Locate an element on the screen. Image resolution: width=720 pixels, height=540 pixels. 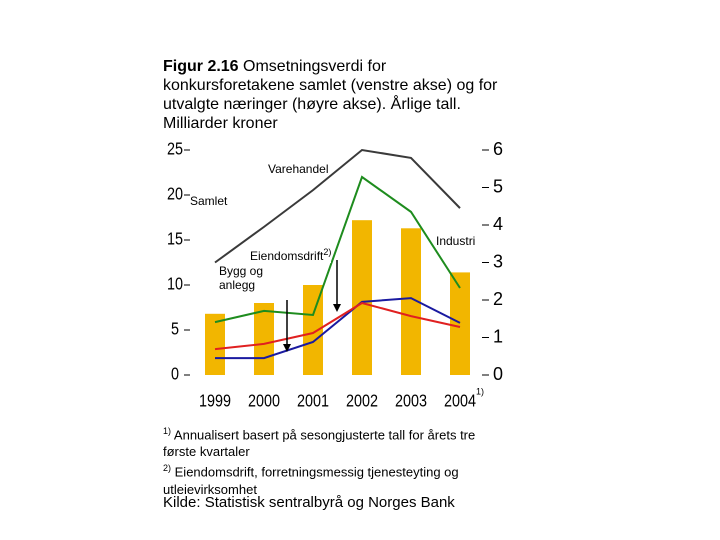
y2-tick-label: 5 is located at coordinates (498, 186).